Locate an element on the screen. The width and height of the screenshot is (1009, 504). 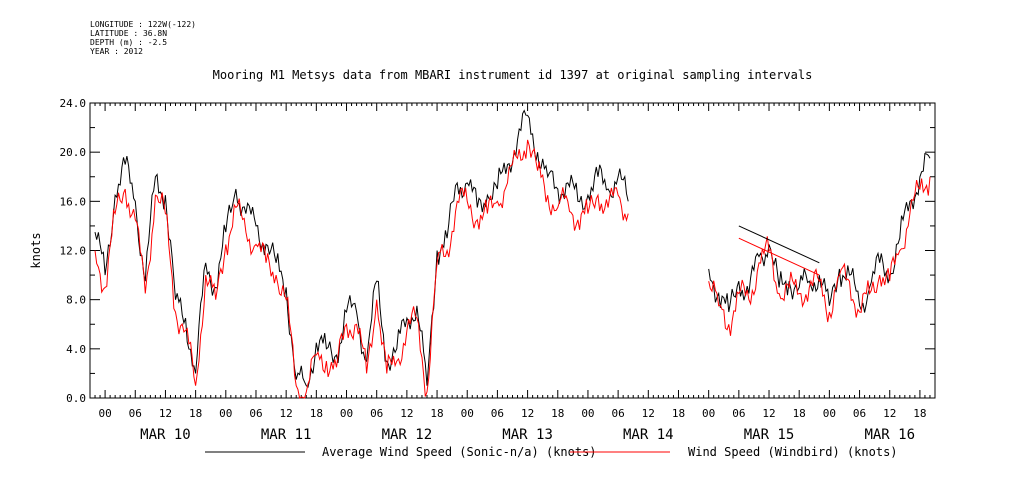
x-day-label: MAR 13 is located at coordinates (527, 435).